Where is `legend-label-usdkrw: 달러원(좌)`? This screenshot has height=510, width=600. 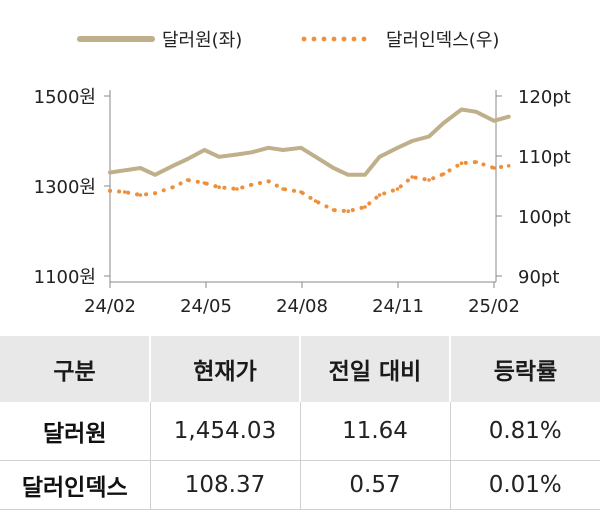 legend-label-usdkrw: 달러원(좌) is located at coordinates (202, 40).